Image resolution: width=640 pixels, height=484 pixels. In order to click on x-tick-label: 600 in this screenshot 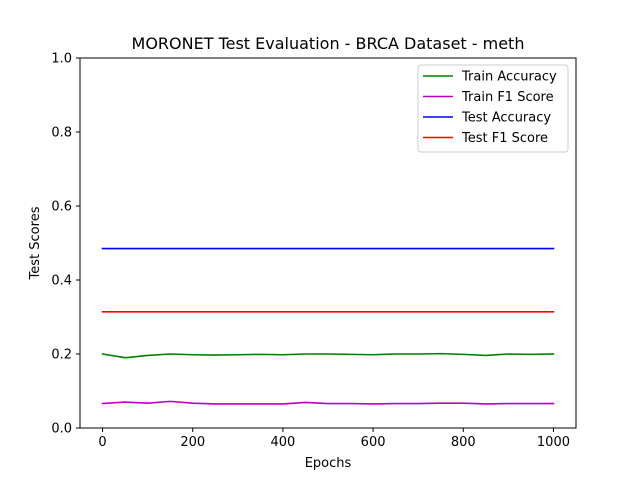, I will do `click(373, 442)`.